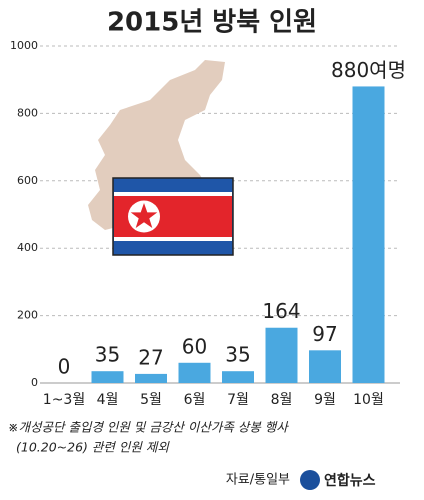  I want to click on y-tick-label: 800, so click(27, 112).